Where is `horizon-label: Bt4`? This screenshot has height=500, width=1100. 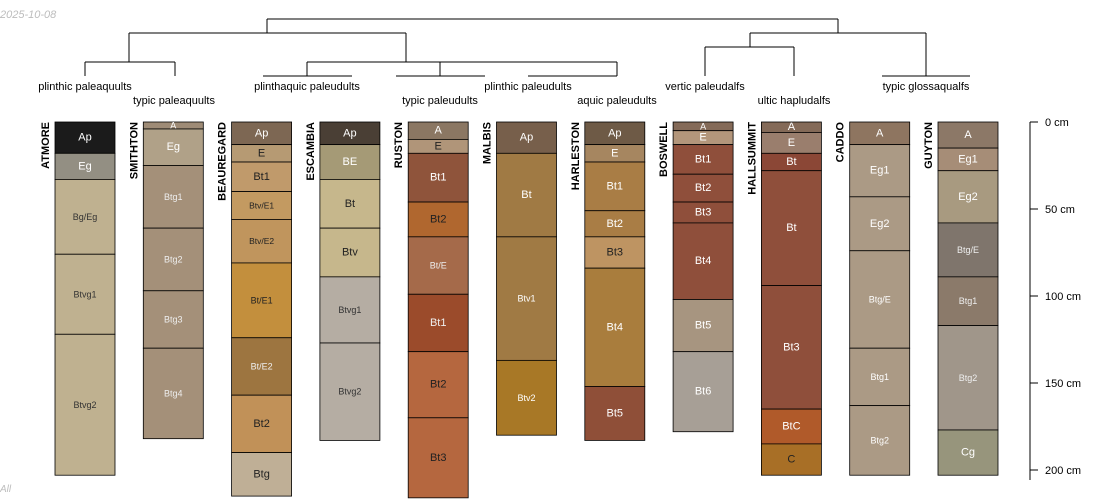
horizon-label: Bt4 is located at coordinates (703, 261).